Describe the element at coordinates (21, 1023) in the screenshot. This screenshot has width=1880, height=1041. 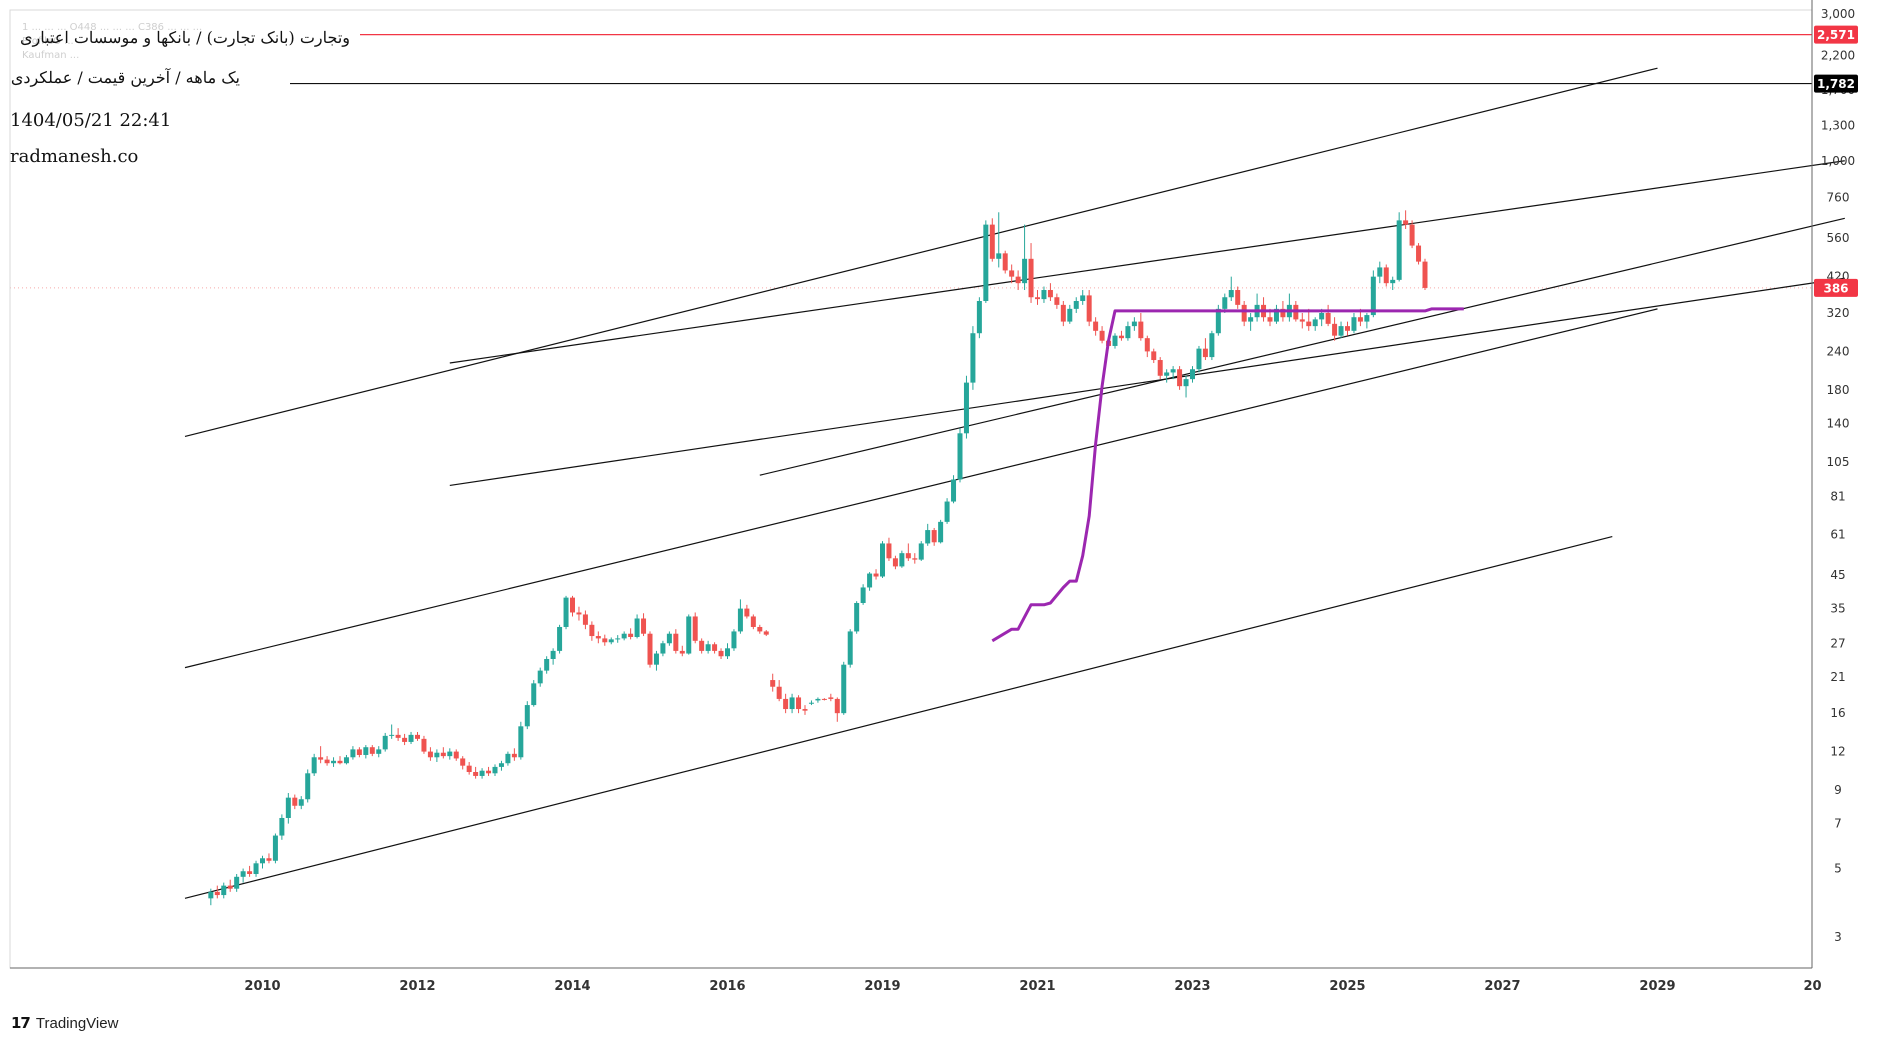
I see `tradingview-icon: 17` at that location.